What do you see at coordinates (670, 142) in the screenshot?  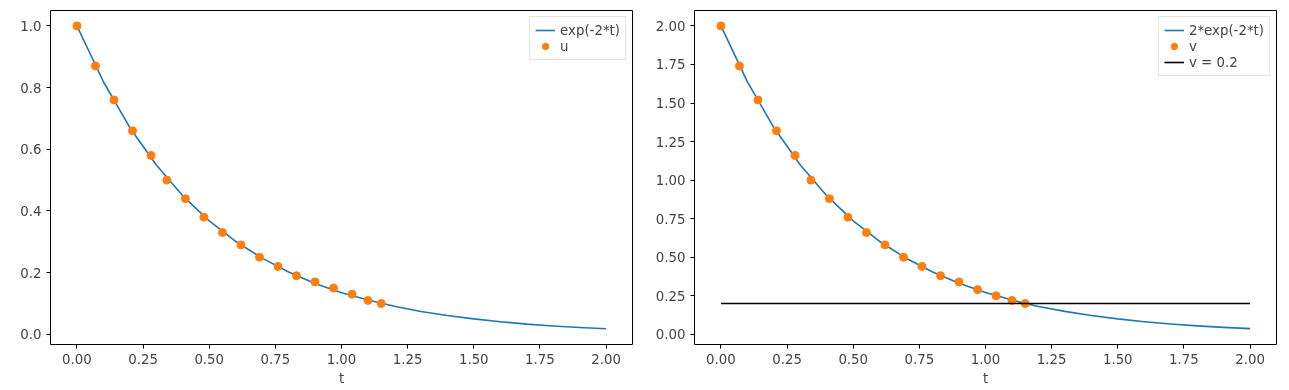 I see `y-tick-label: 1.25` at bounding box center [670, 142].